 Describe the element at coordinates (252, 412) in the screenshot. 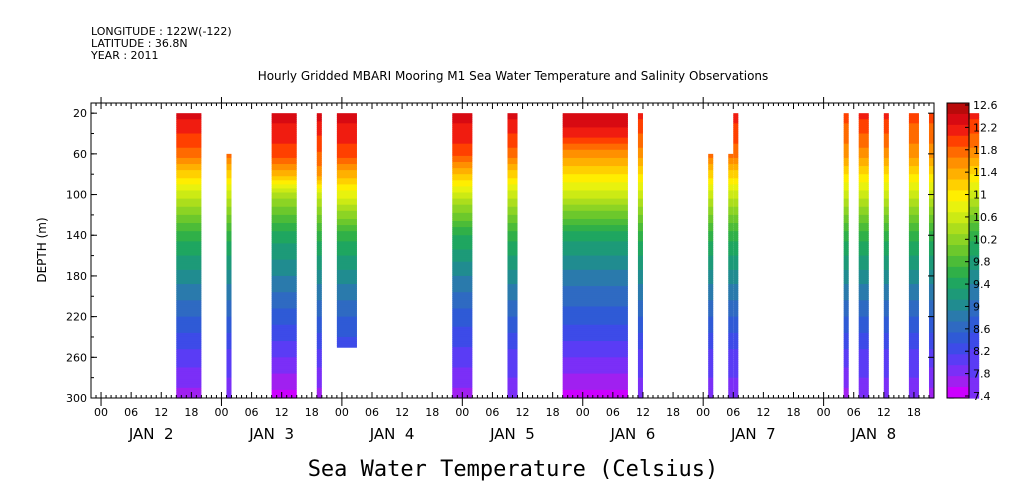

I see `x-tick-label: 06` at that location.